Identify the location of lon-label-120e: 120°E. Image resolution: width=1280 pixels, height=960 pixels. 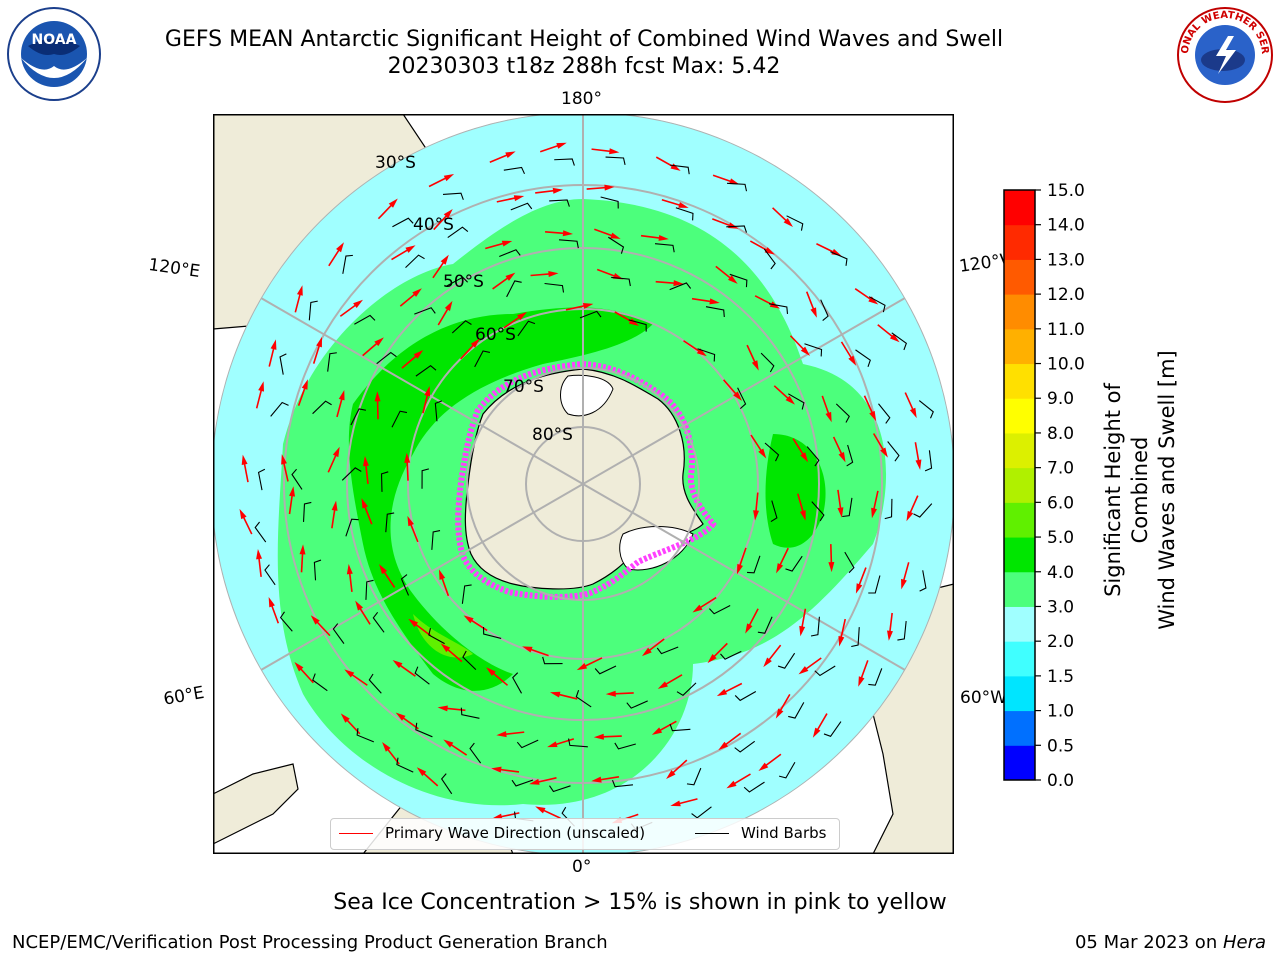
(174, 269).